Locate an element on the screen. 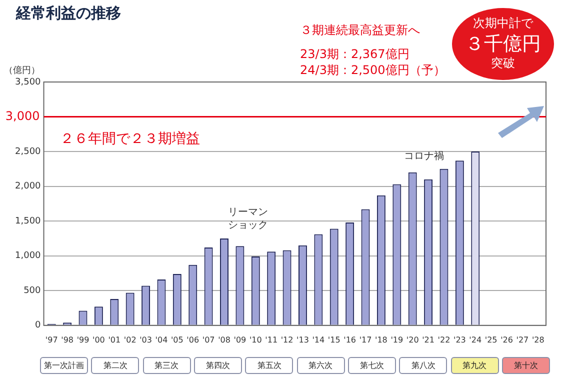  y-tick-label: 0 is located at coordinates (38, 325).